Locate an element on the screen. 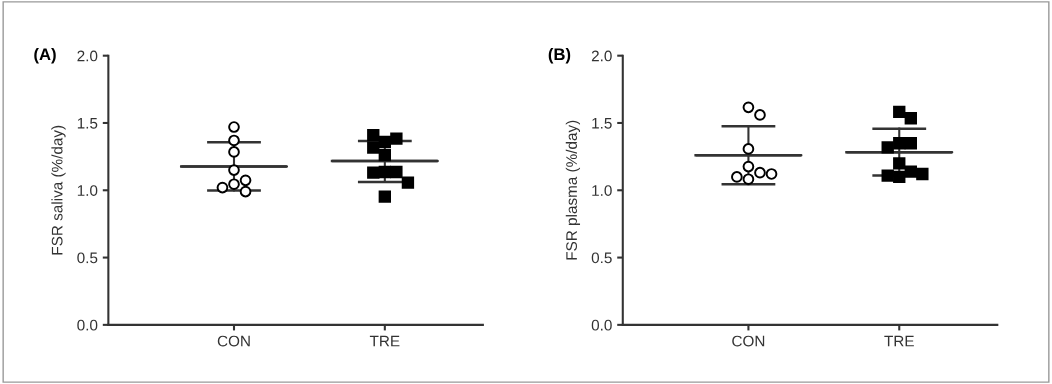  chart-title: (B) is located at coordinates (559, 55).